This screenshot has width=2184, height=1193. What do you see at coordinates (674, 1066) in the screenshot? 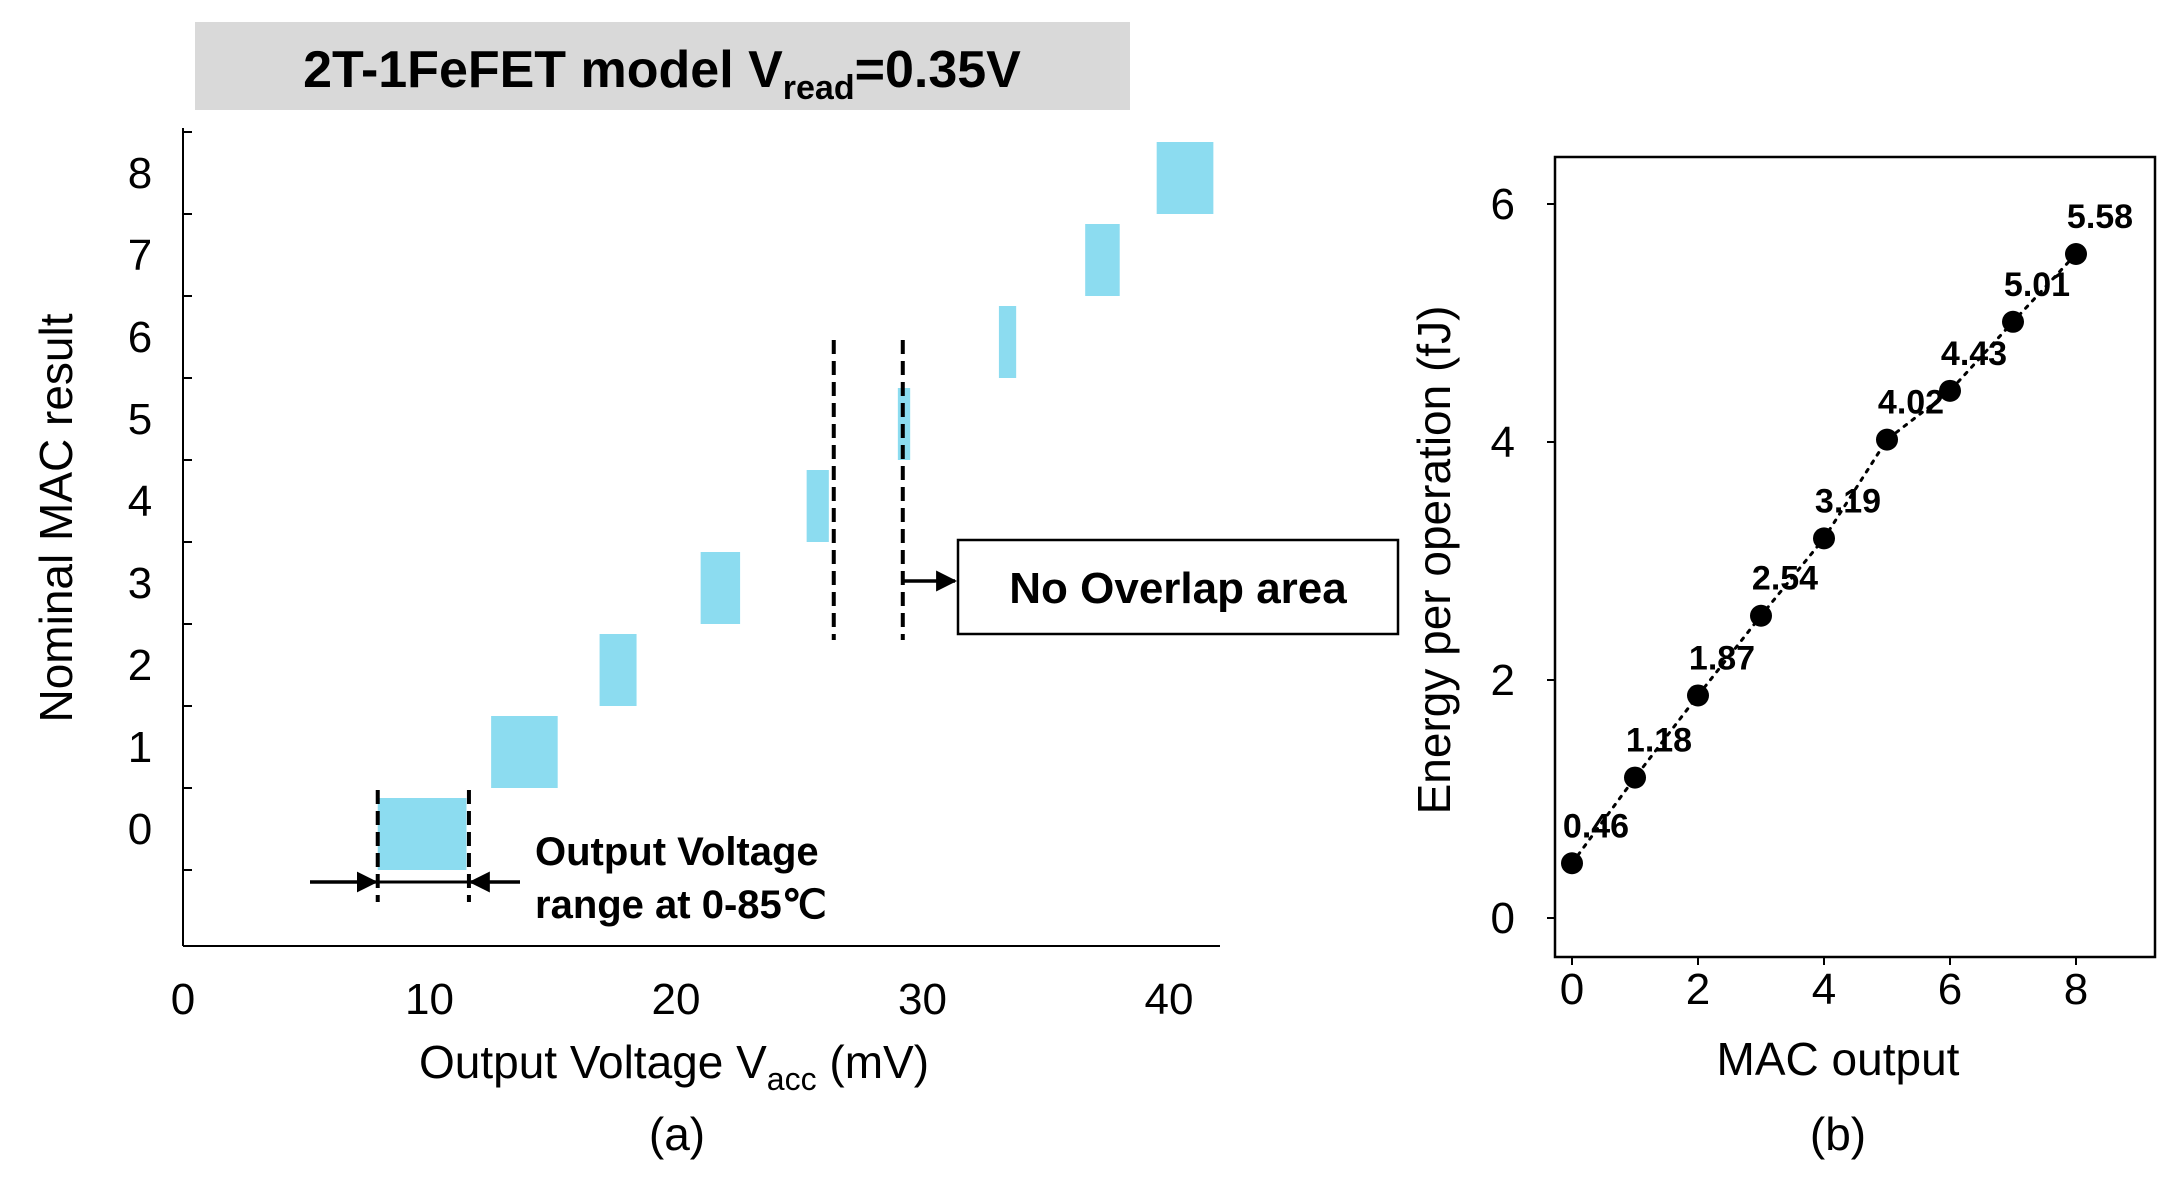
I see `panel-a-x-axis-label: Output Voltage Vacc (mV)` at bounding box center [674, 1066].